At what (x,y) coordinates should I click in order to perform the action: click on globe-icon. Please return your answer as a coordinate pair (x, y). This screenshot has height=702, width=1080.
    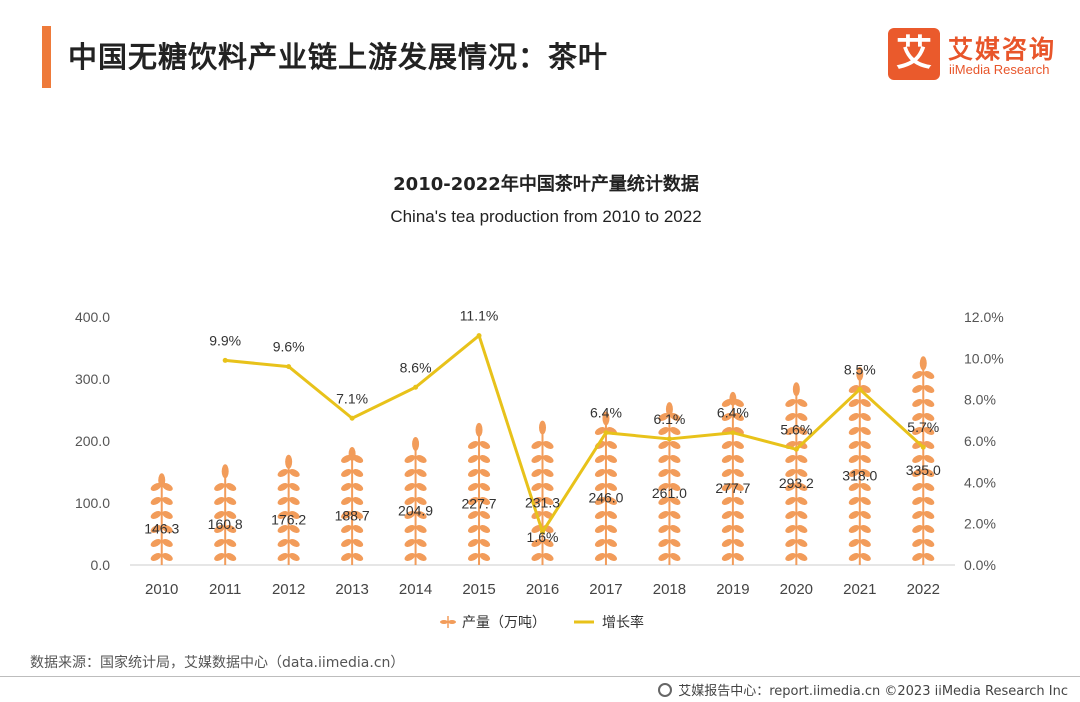
    Looking at the image, I should click on (665, 689).